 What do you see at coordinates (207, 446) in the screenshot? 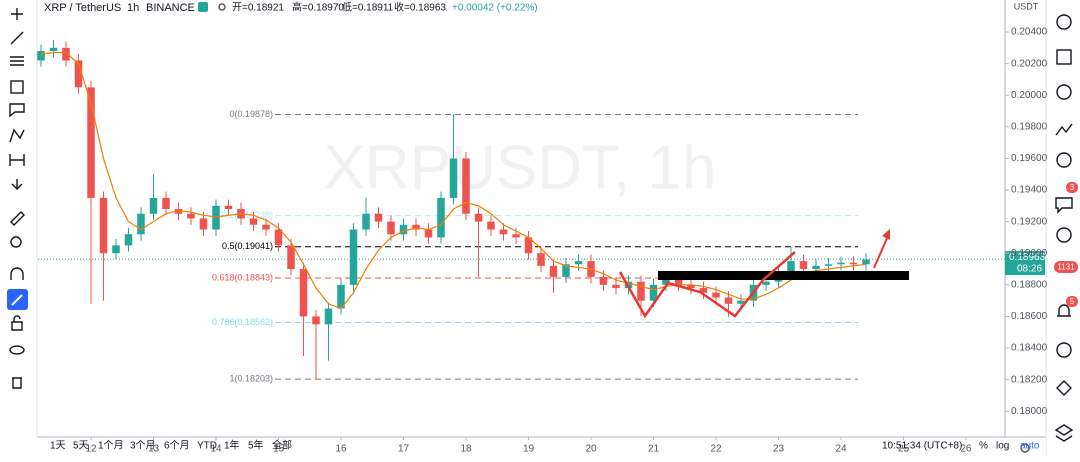
I see `range-button: YTD` at bounding box center [207, 446].